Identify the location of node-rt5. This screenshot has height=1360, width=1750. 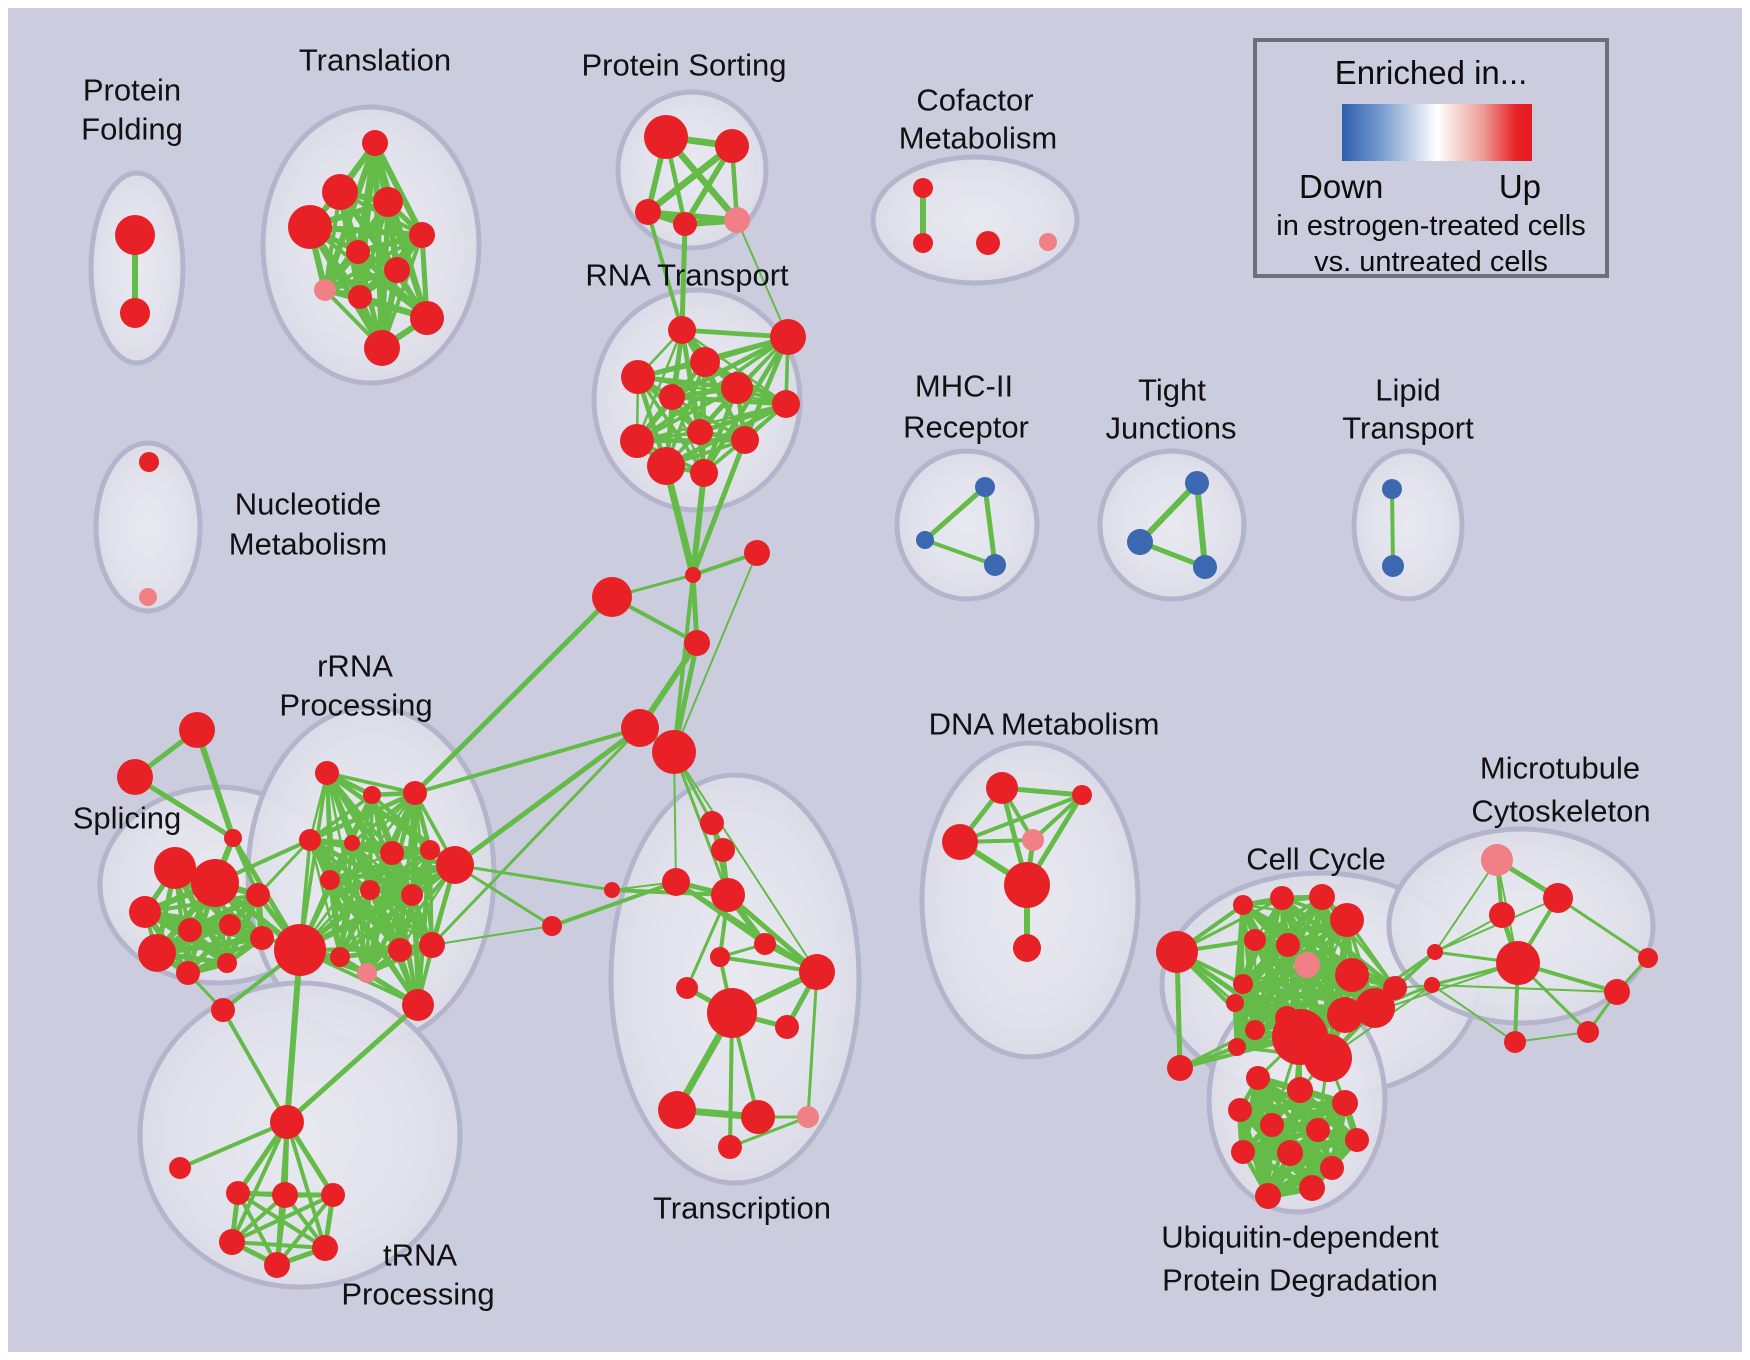
(737, 388).